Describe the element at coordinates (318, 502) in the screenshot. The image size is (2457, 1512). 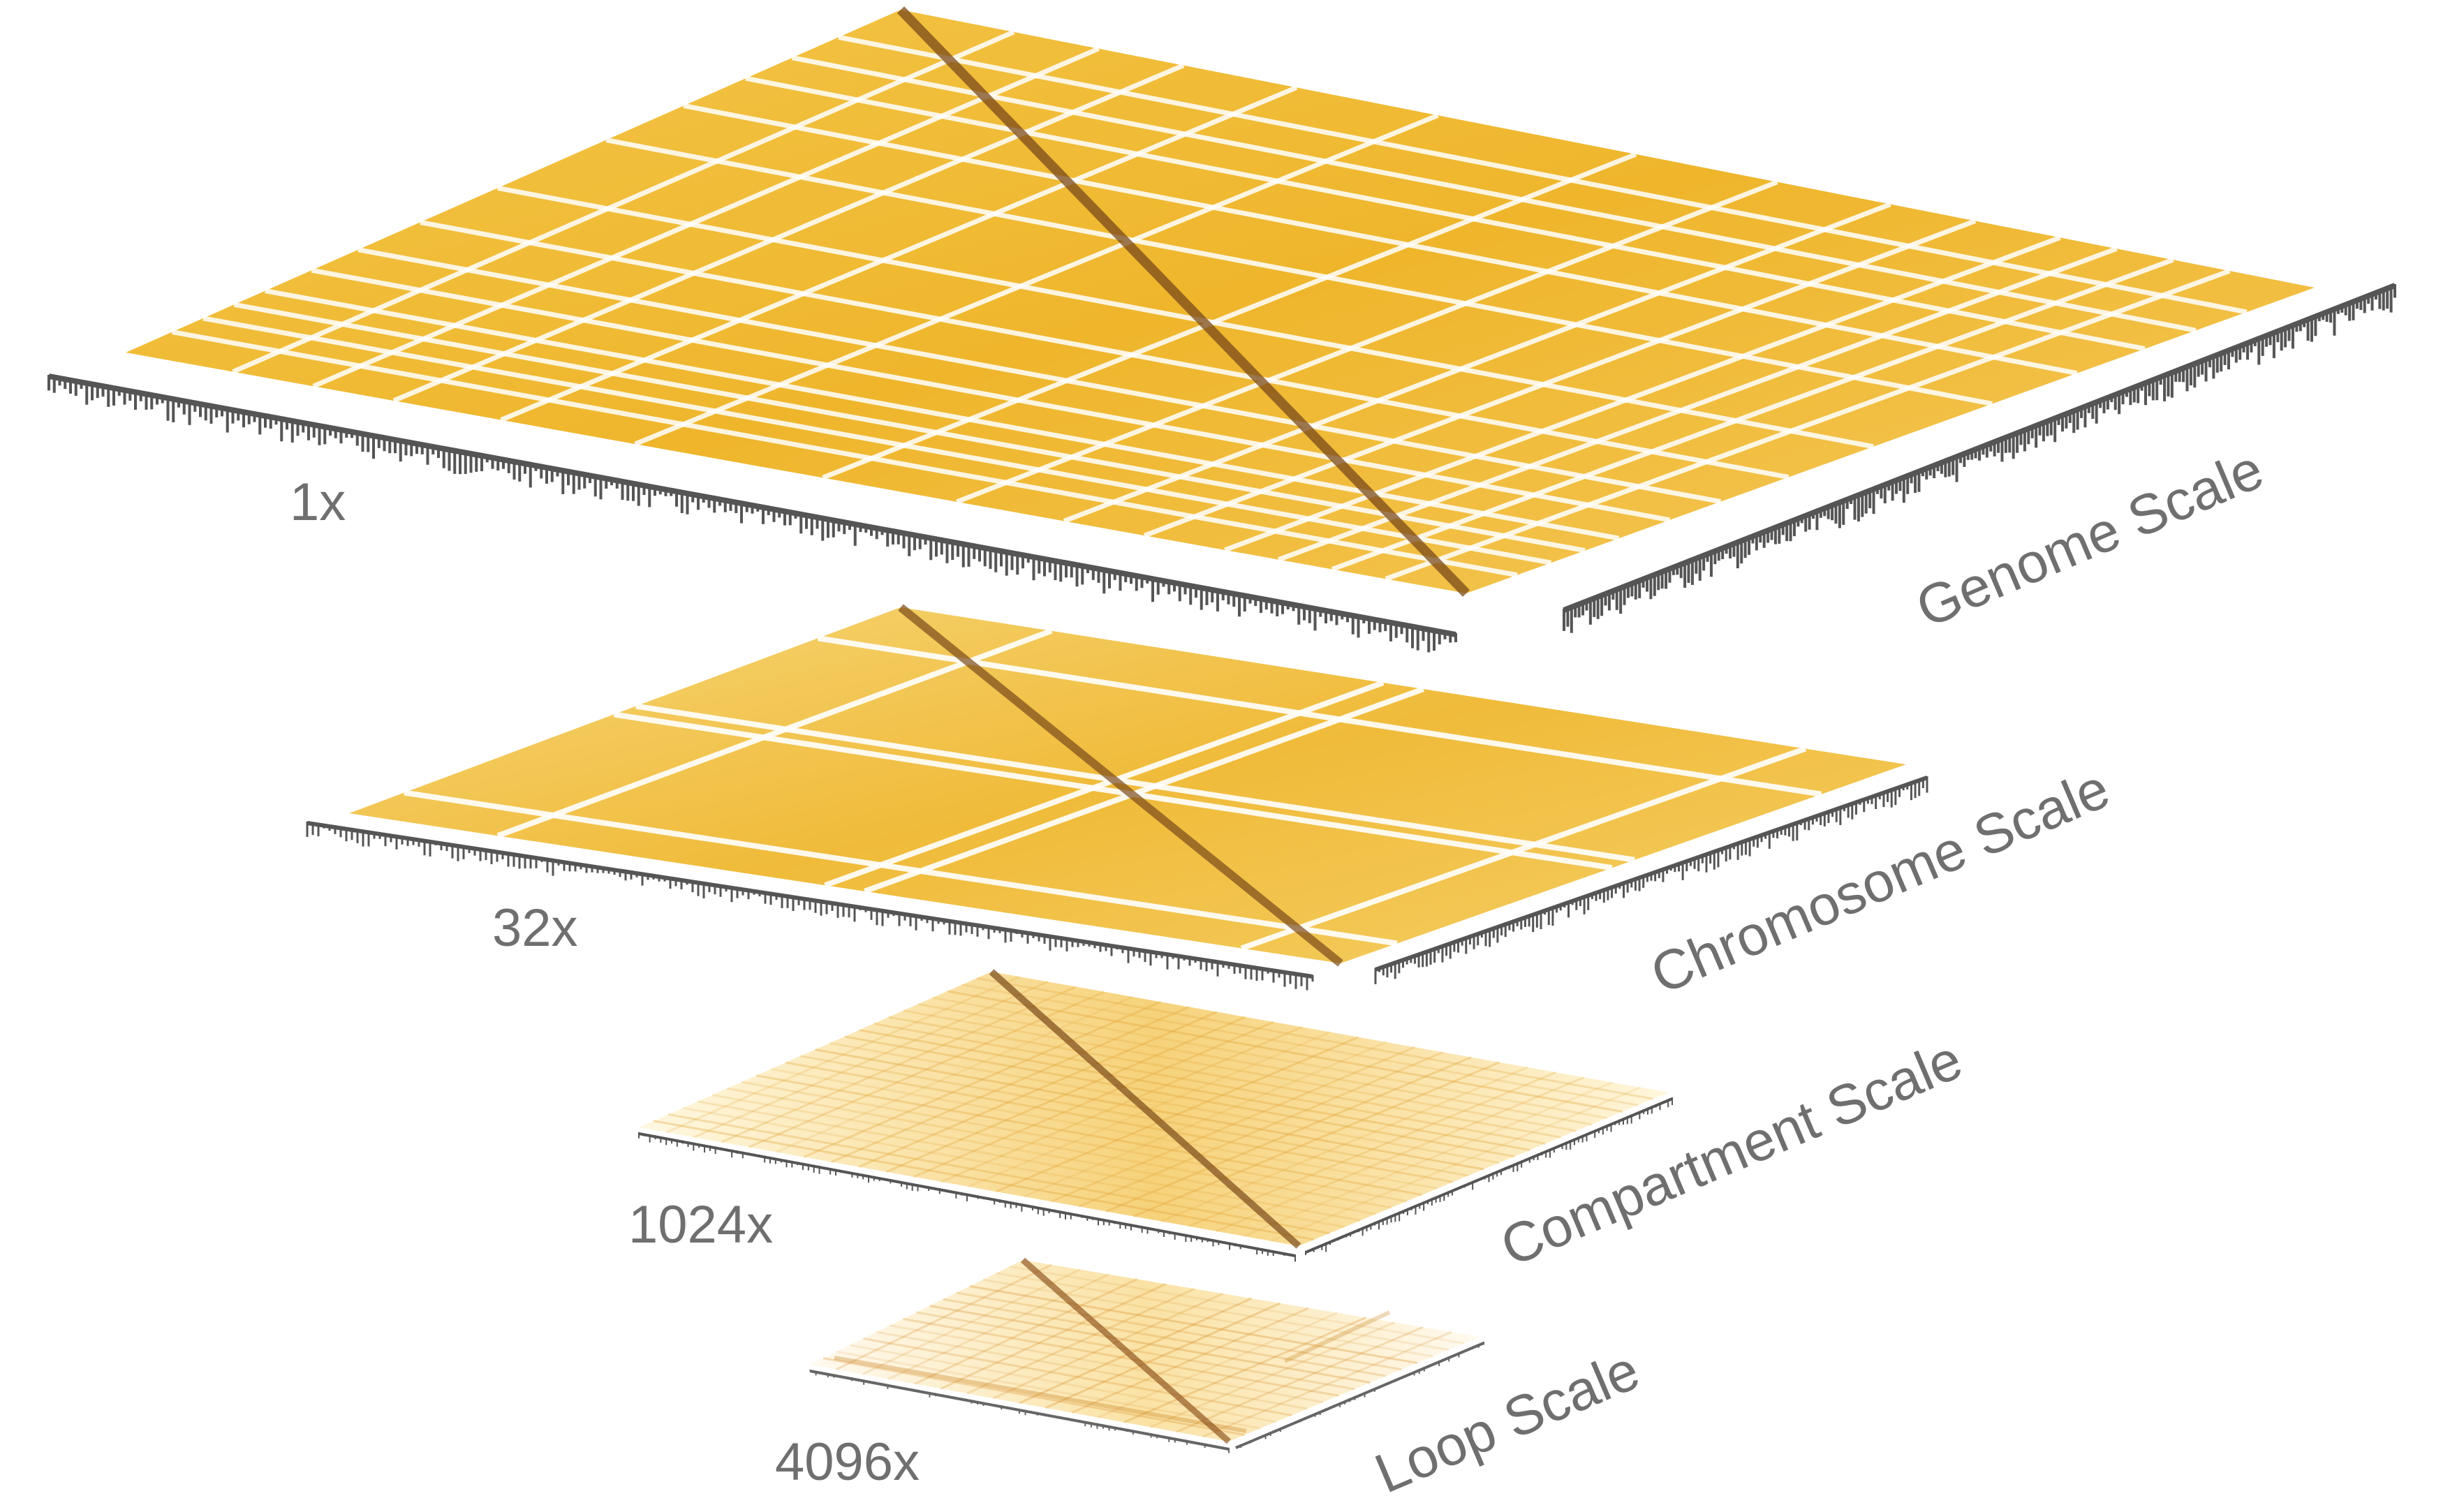
I see `genome-zoom-label: 1x` at that location.